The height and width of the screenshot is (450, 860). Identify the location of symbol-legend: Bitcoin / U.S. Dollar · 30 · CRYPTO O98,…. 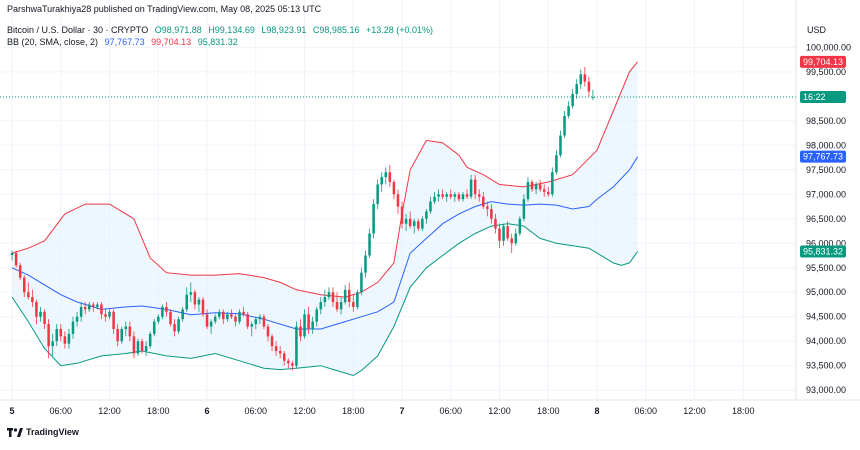
(222, 30).